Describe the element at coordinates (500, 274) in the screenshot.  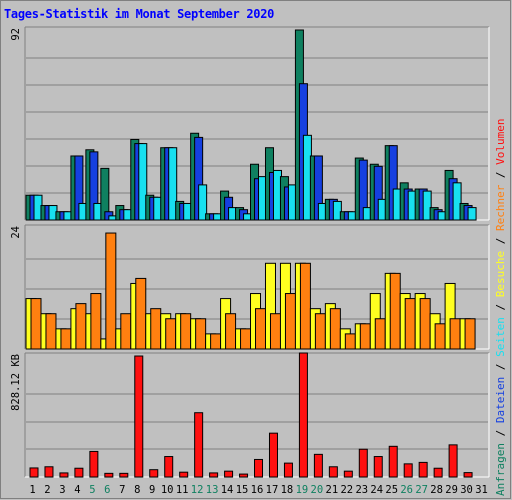
I see `legend-label-besuche: Besuche` at that location.